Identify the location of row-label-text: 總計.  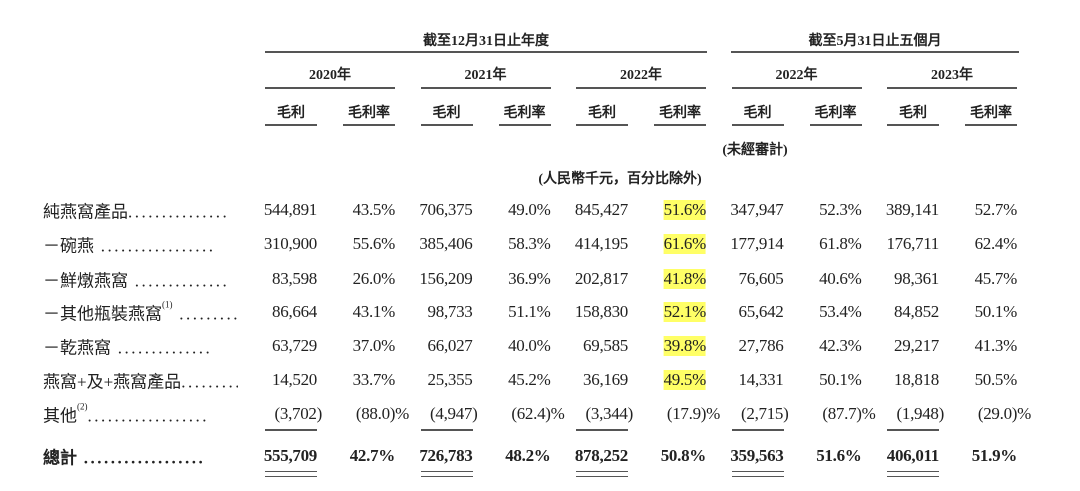
(60, 458).